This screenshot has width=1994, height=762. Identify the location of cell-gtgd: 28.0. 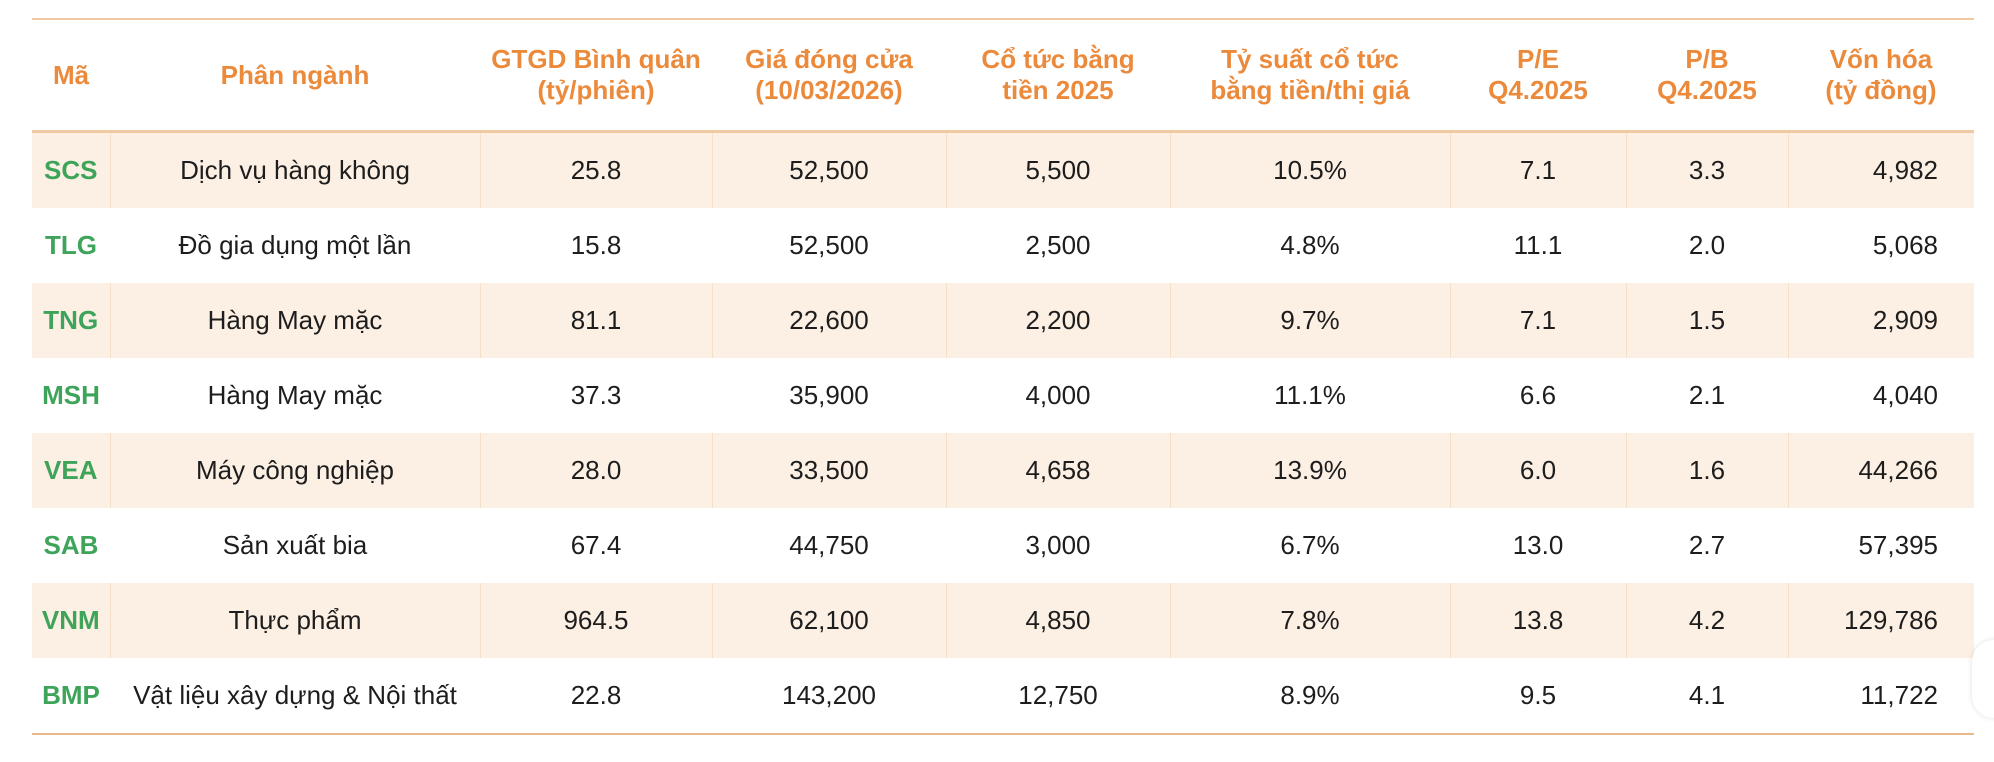
(595, 470).